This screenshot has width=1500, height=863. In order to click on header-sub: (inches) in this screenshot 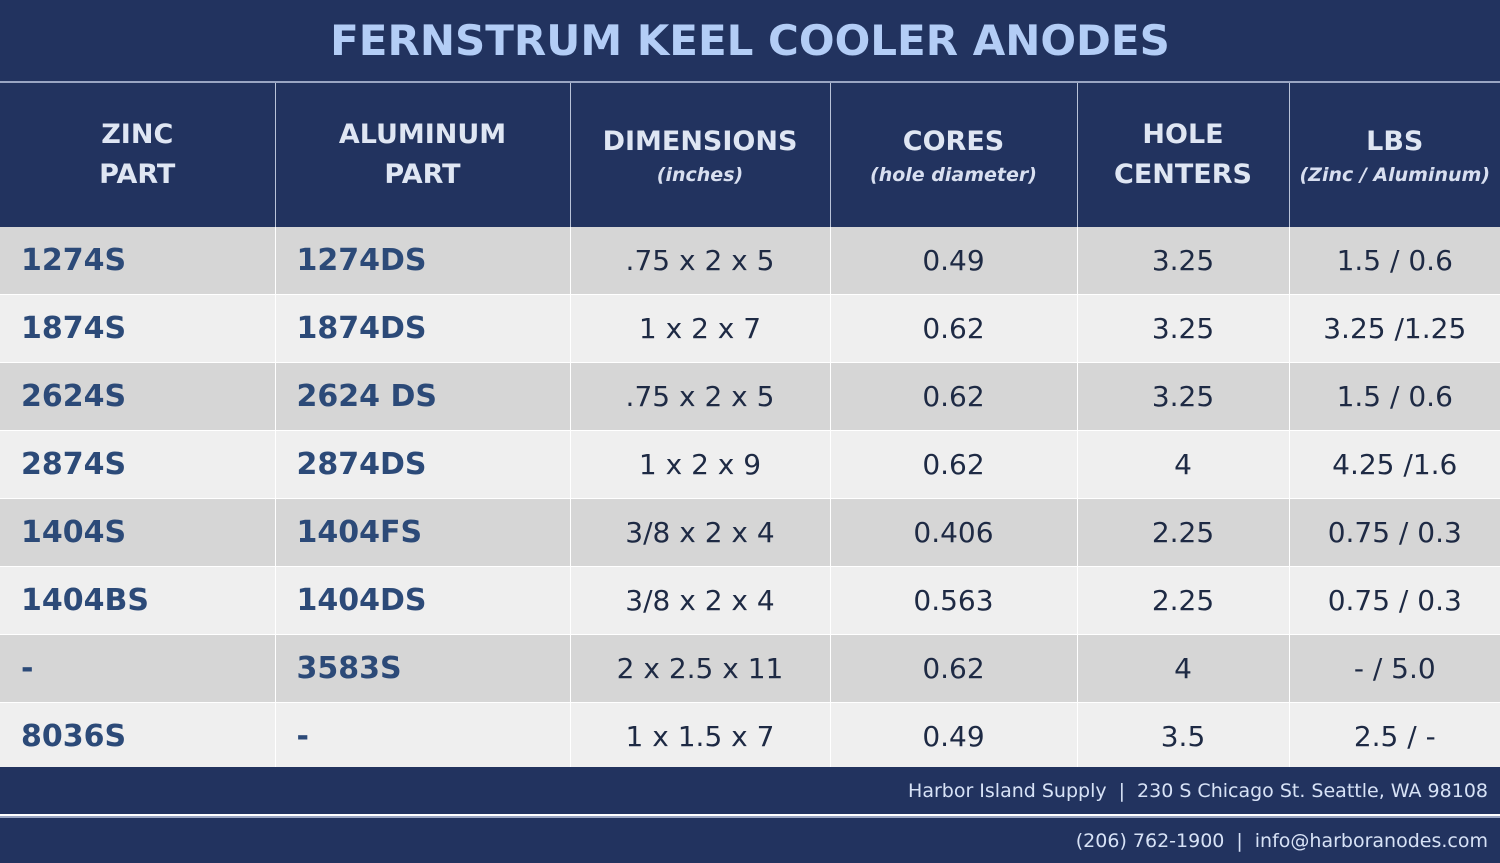, I will do `click(700, 175)`.